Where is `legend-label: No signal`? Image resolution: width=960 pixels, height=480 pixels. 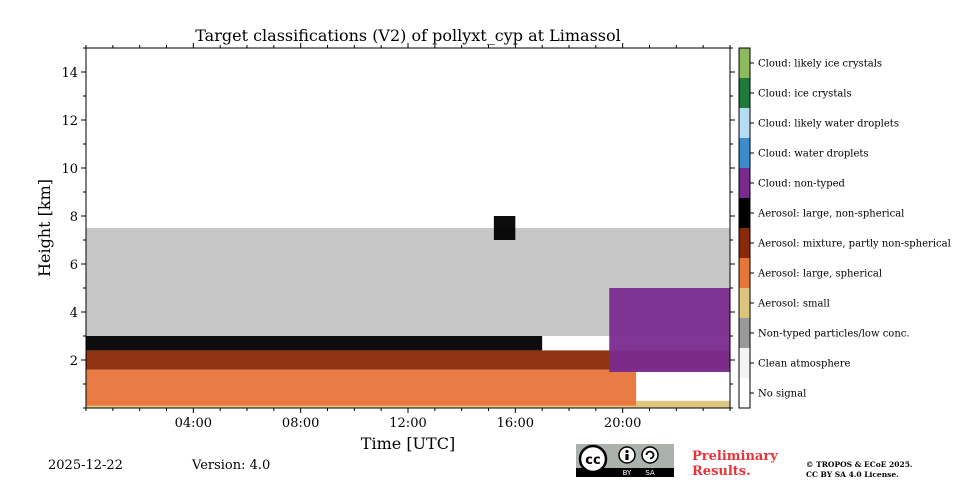 legend-label: No signal is located at coordinates (782, 394).